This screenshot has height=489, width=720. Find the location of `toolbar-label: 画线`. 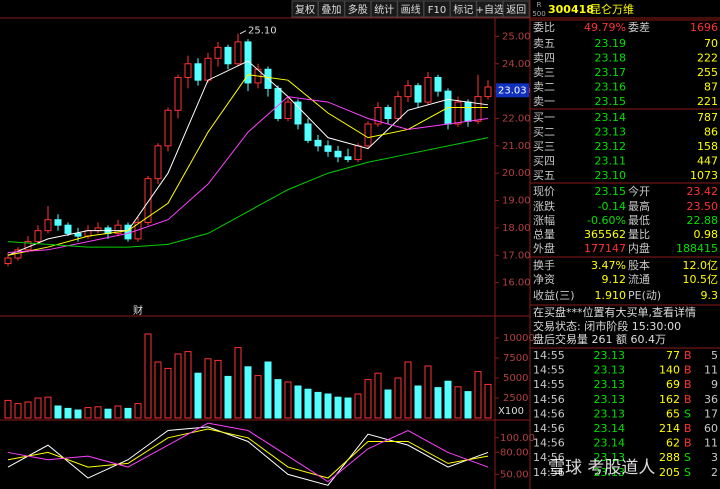

toolbar-label: 画线 is located at coordinates (411, 9).